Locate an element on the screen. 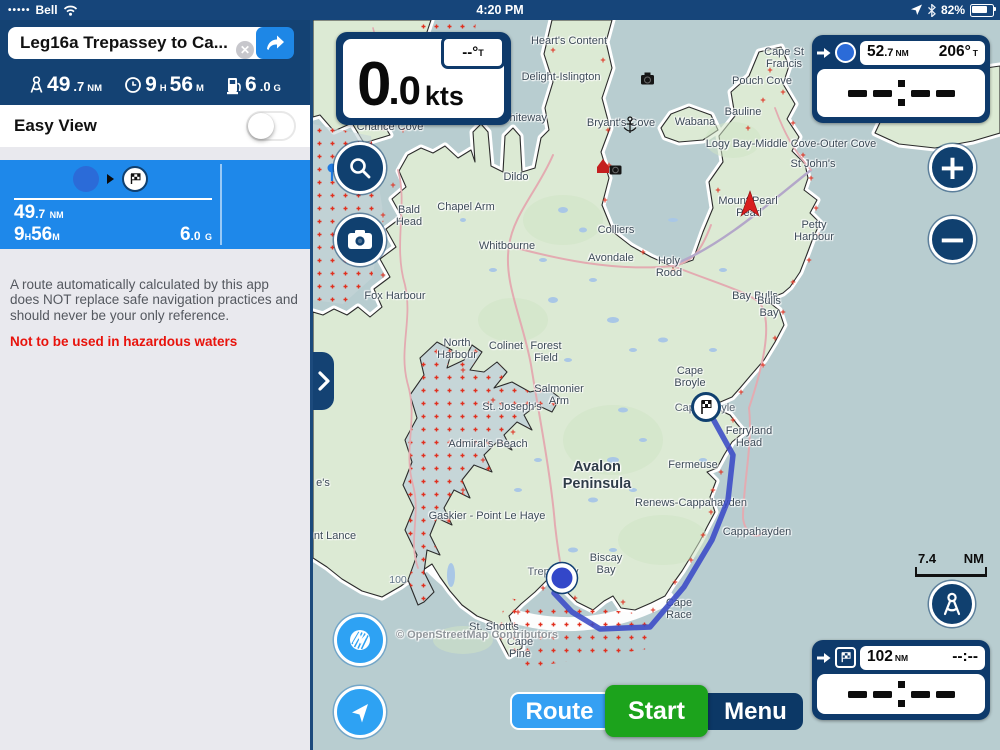 The height and width of the screenshot is (750, 1000). minus-icon: − is located at coordinates (952, 239).